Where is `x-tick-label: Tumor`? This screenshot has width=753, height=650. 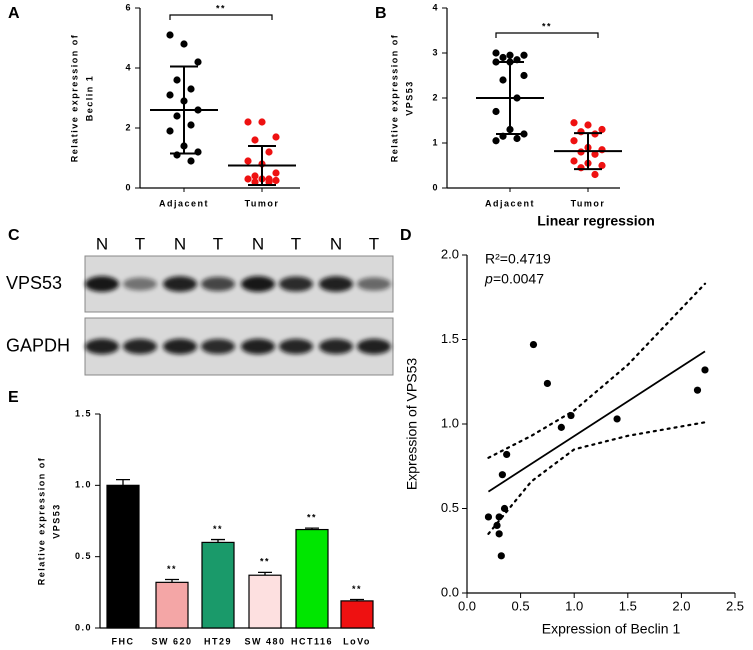
x-tick-label: Tumor is located at coordinates (262, 203).